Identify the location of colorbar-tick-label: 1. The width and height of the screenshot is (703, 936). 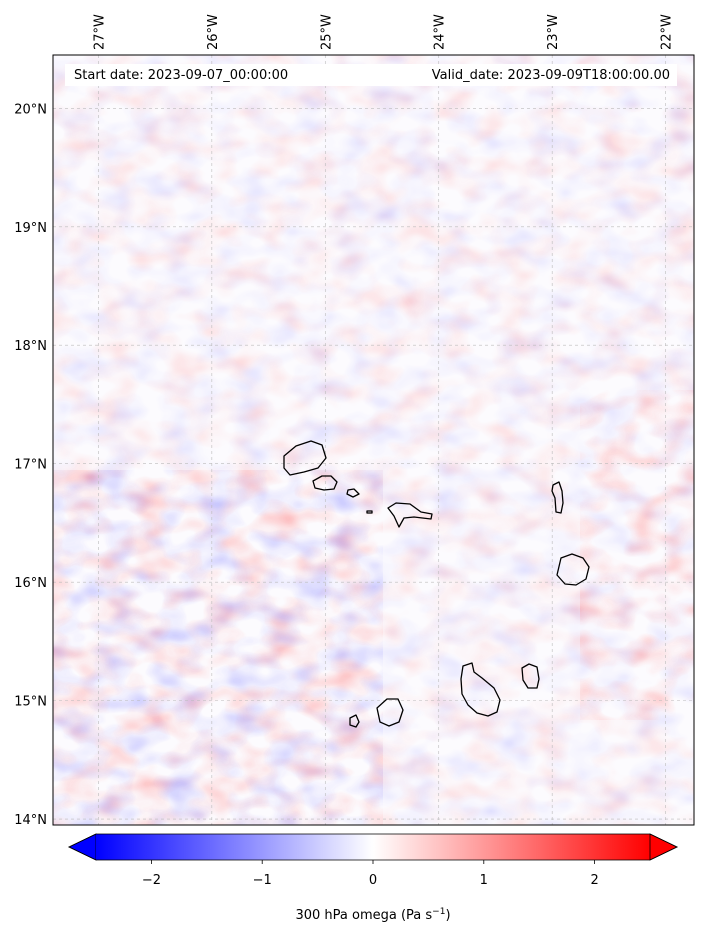
(484, 880).